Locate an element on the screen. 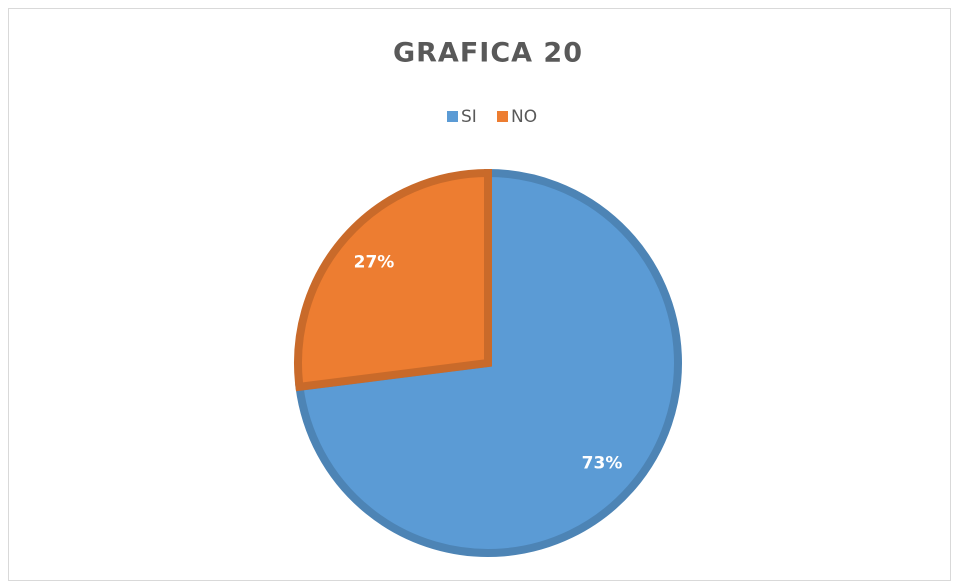  data-label: 73% is located at coordinates (602, 464).